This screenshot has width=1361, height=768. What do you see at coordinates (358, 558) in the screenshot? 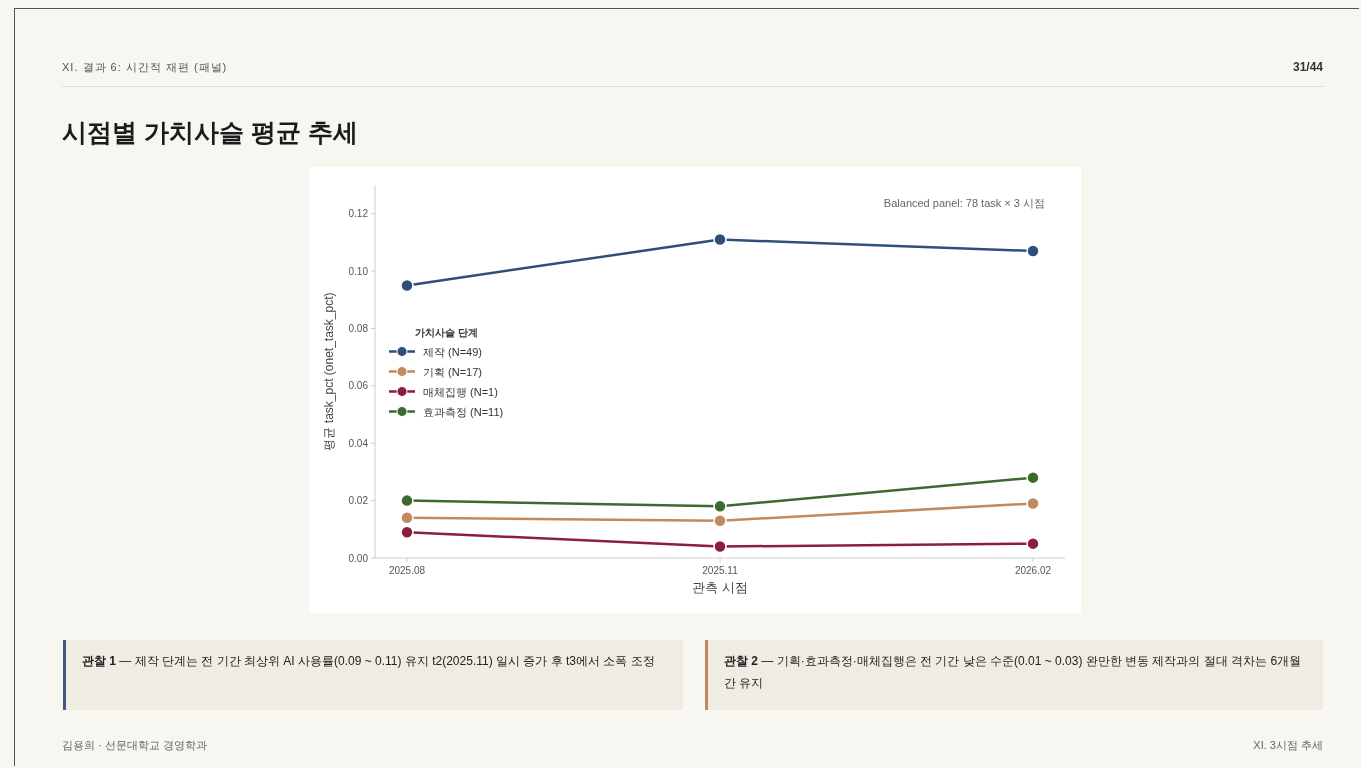
I see `y-tick-label: 0.00` at bounding box center [358, 558].